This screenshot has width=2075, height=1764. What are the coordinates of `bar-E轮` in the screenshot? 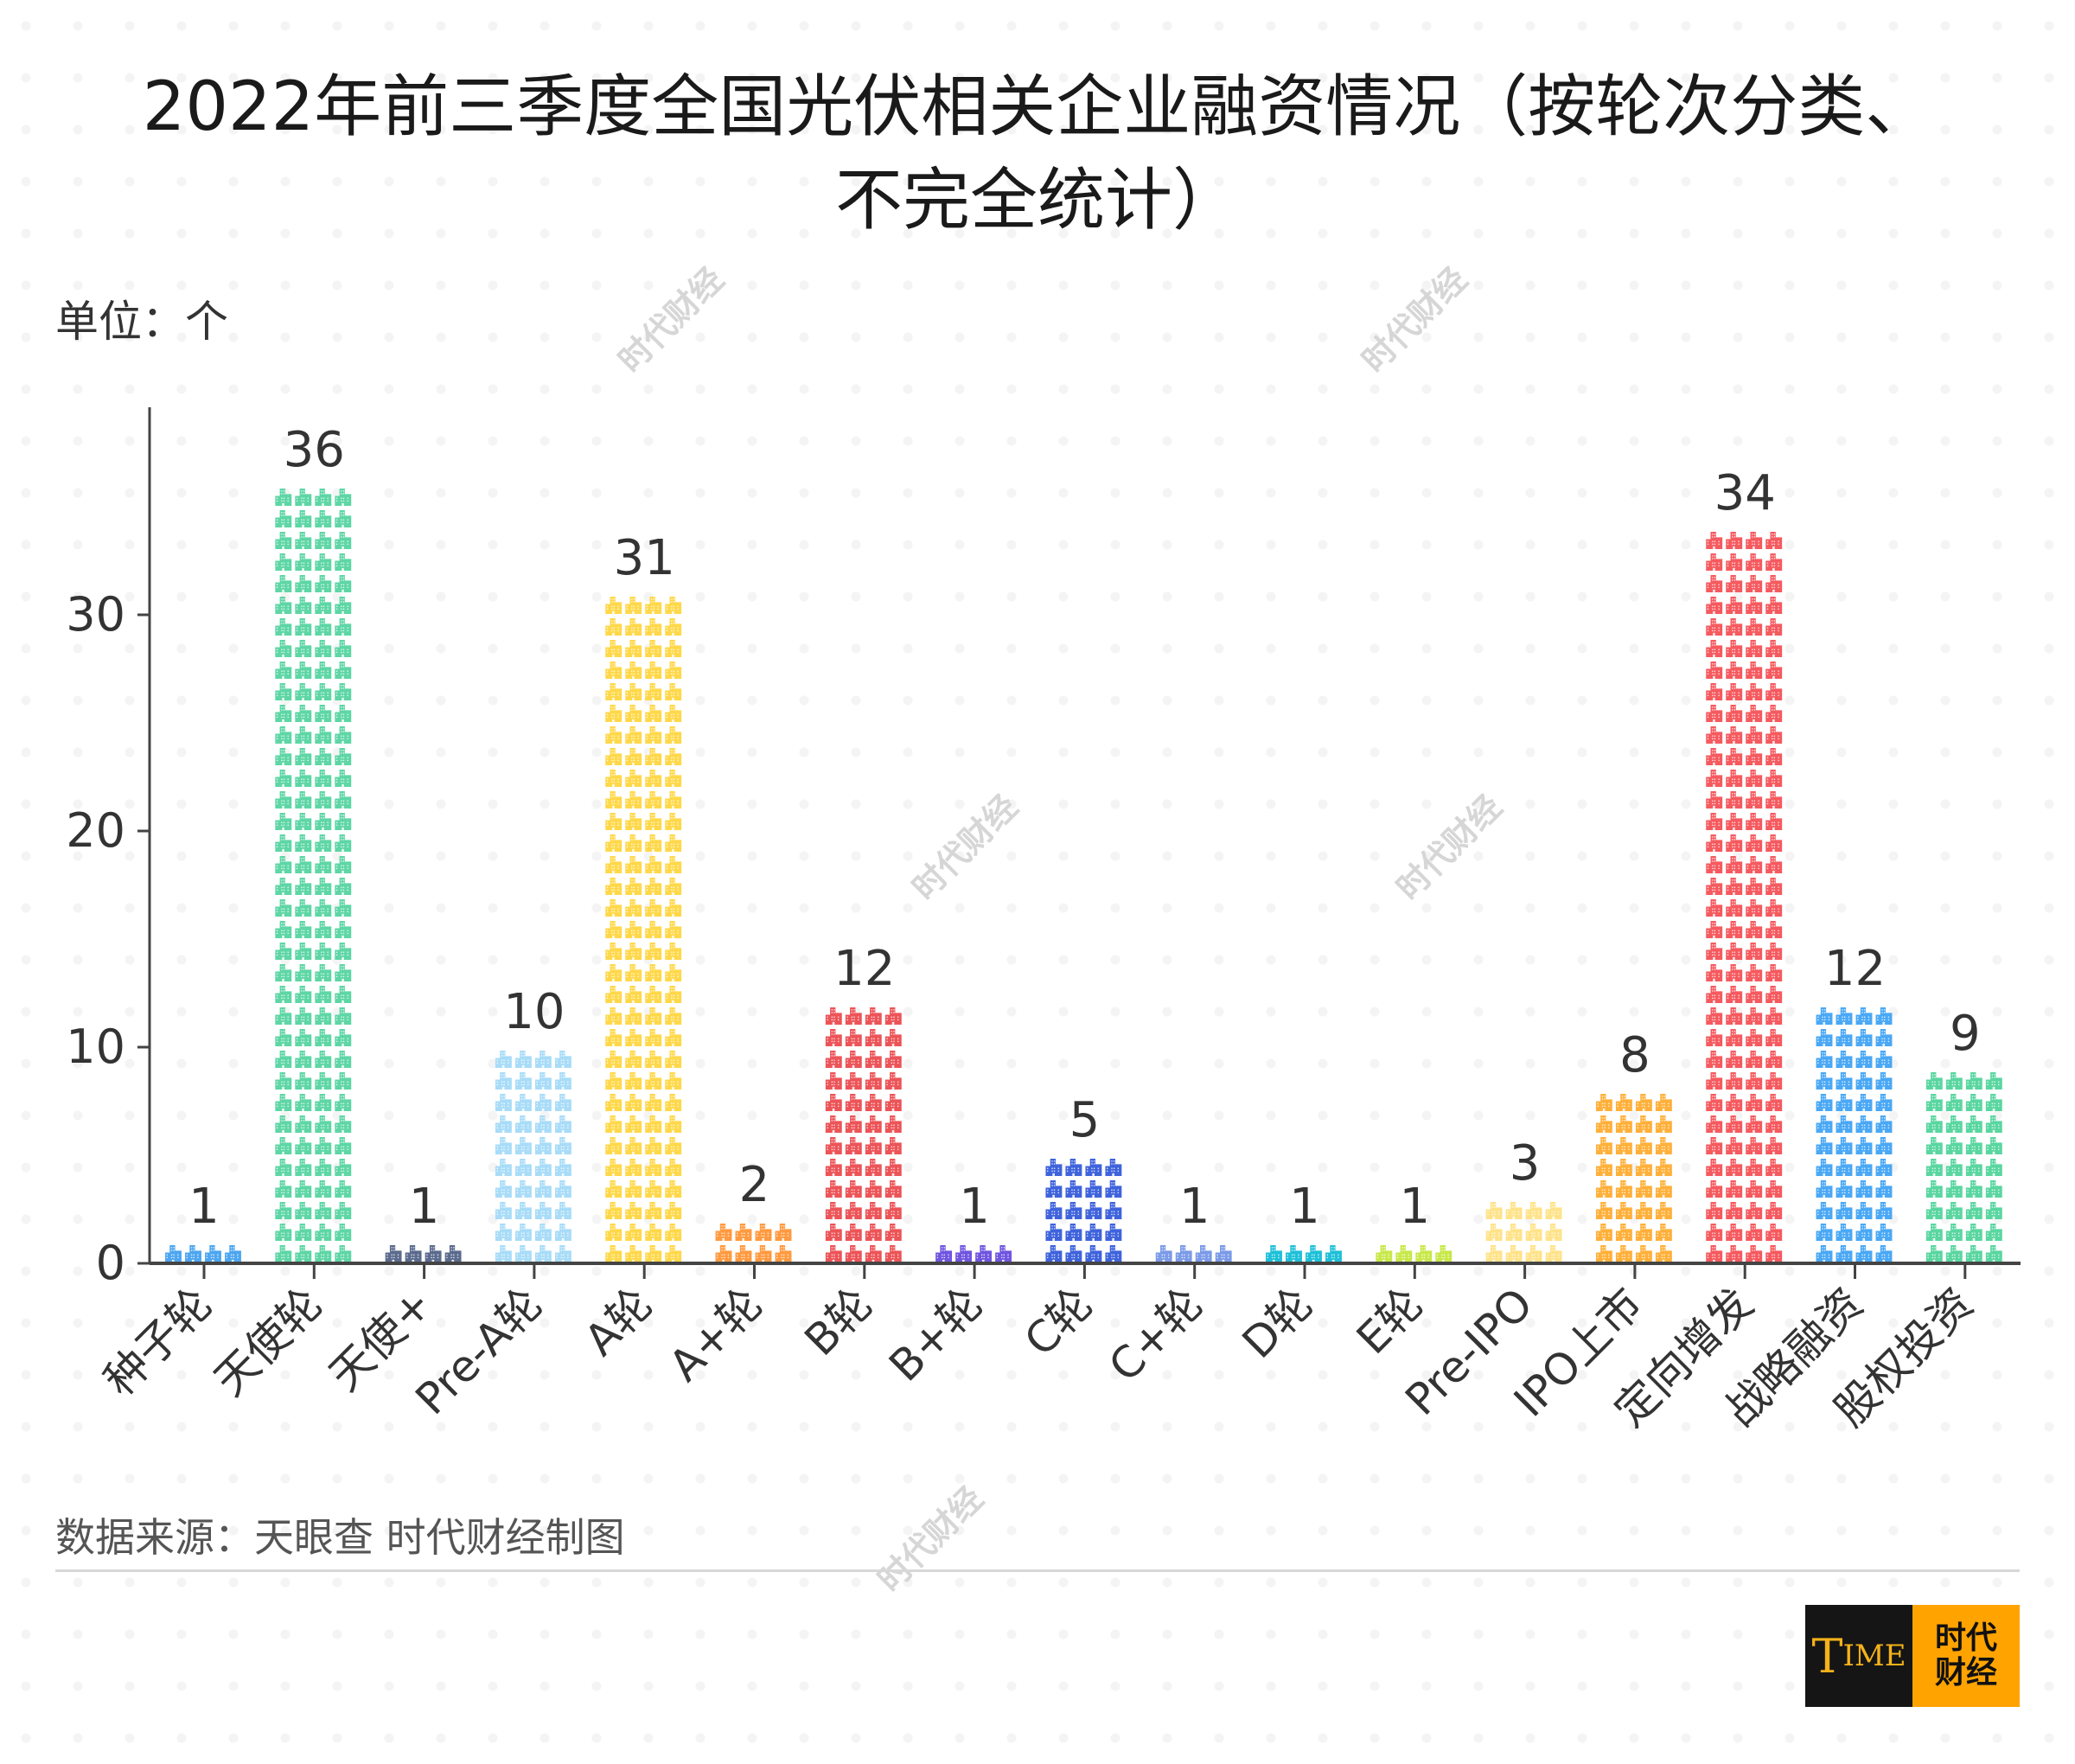 It's located at (1414, 1253).